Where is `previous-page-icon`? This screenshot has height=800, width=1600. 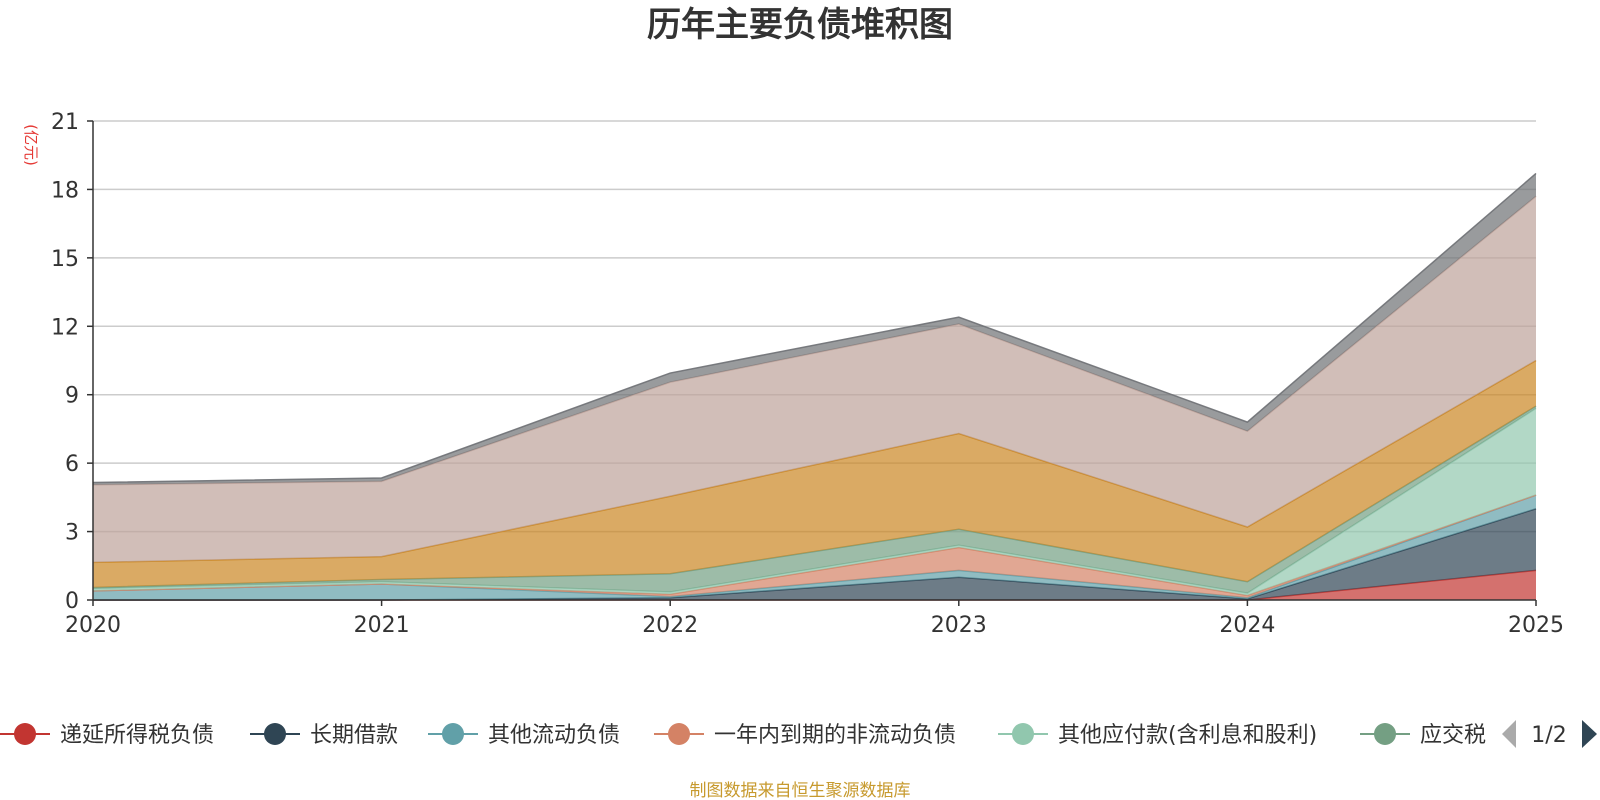 previous-page-icon is located at coordinates (1509, 734).